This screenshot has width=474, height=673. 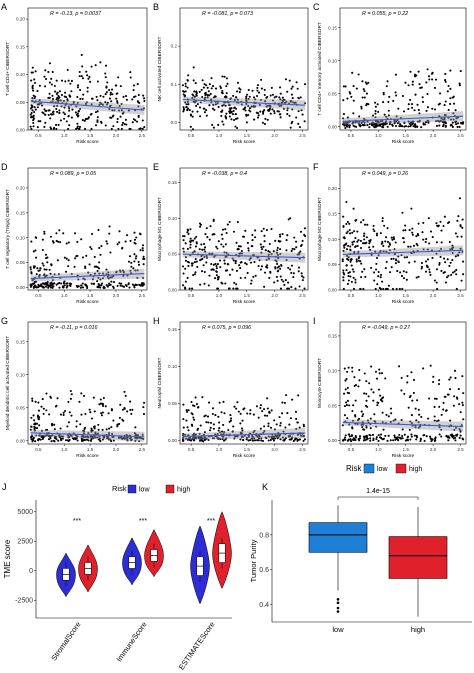 What do you see at coordinates (244, 142) in the screenshot?
I see `x-axis-label: Risk score` at bounding box center [244, 142].